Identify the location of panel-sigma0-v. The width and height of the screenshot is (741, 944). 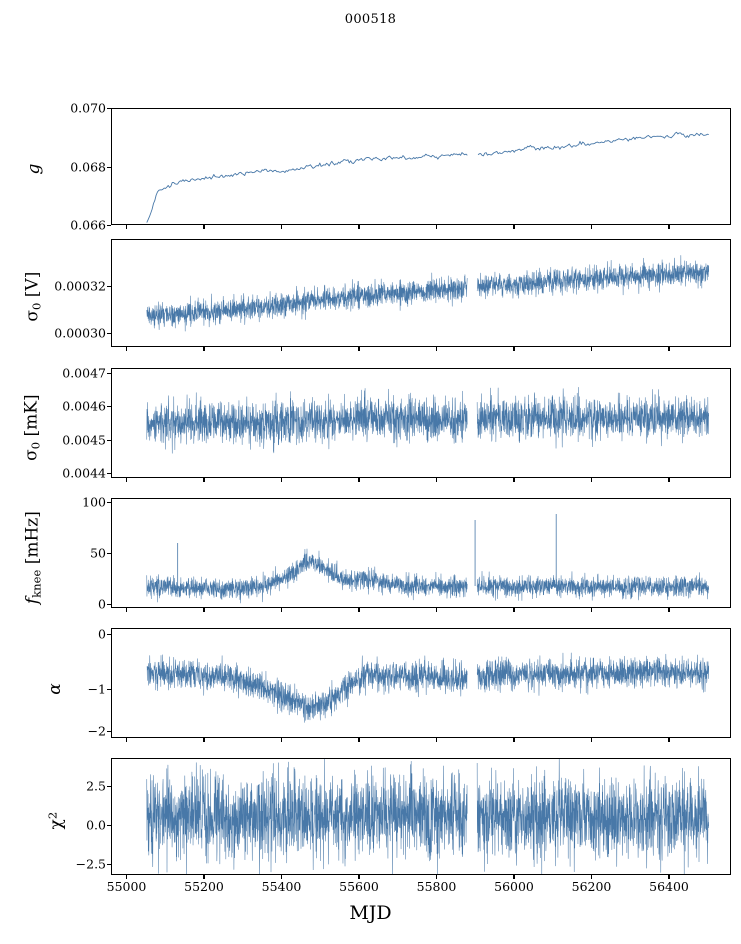
(421, 293).